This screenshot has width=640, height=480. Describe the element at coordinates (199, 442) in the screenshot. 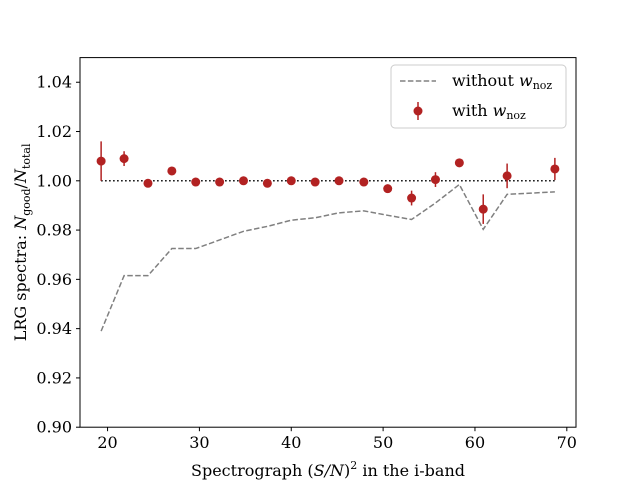

I see `x-tick-label: 30` at that location.